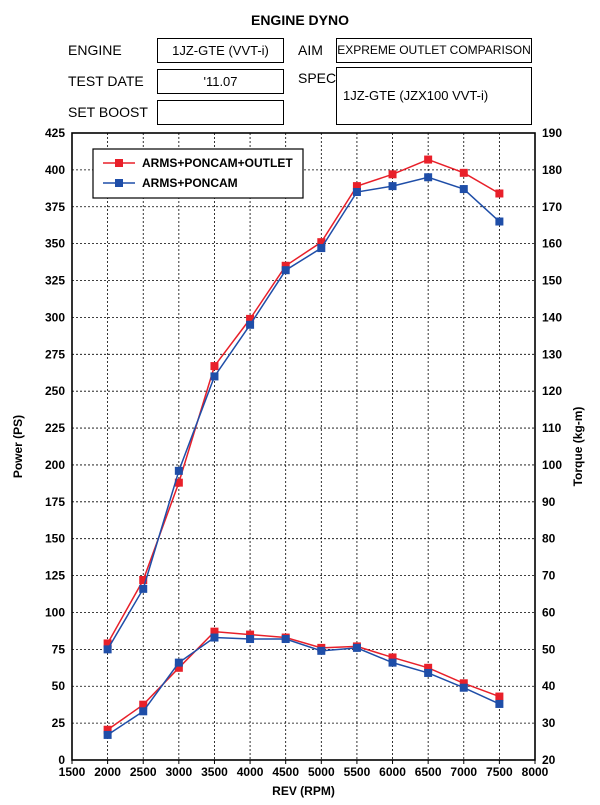  What do you see at coordinates (55, 391) in the screenshot?
I see `y-tick-label: 250` at bounding box center [55, 391].